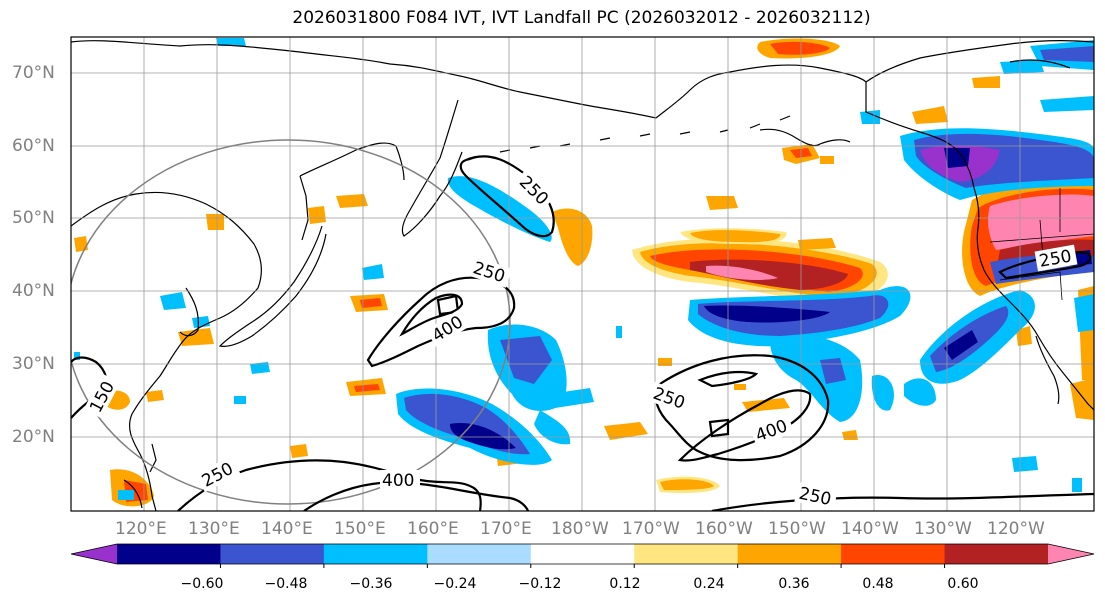  Describe the element at coordinates (506, 529) in the screenshot. I see `lon-label-170e: 170°E` at that location.